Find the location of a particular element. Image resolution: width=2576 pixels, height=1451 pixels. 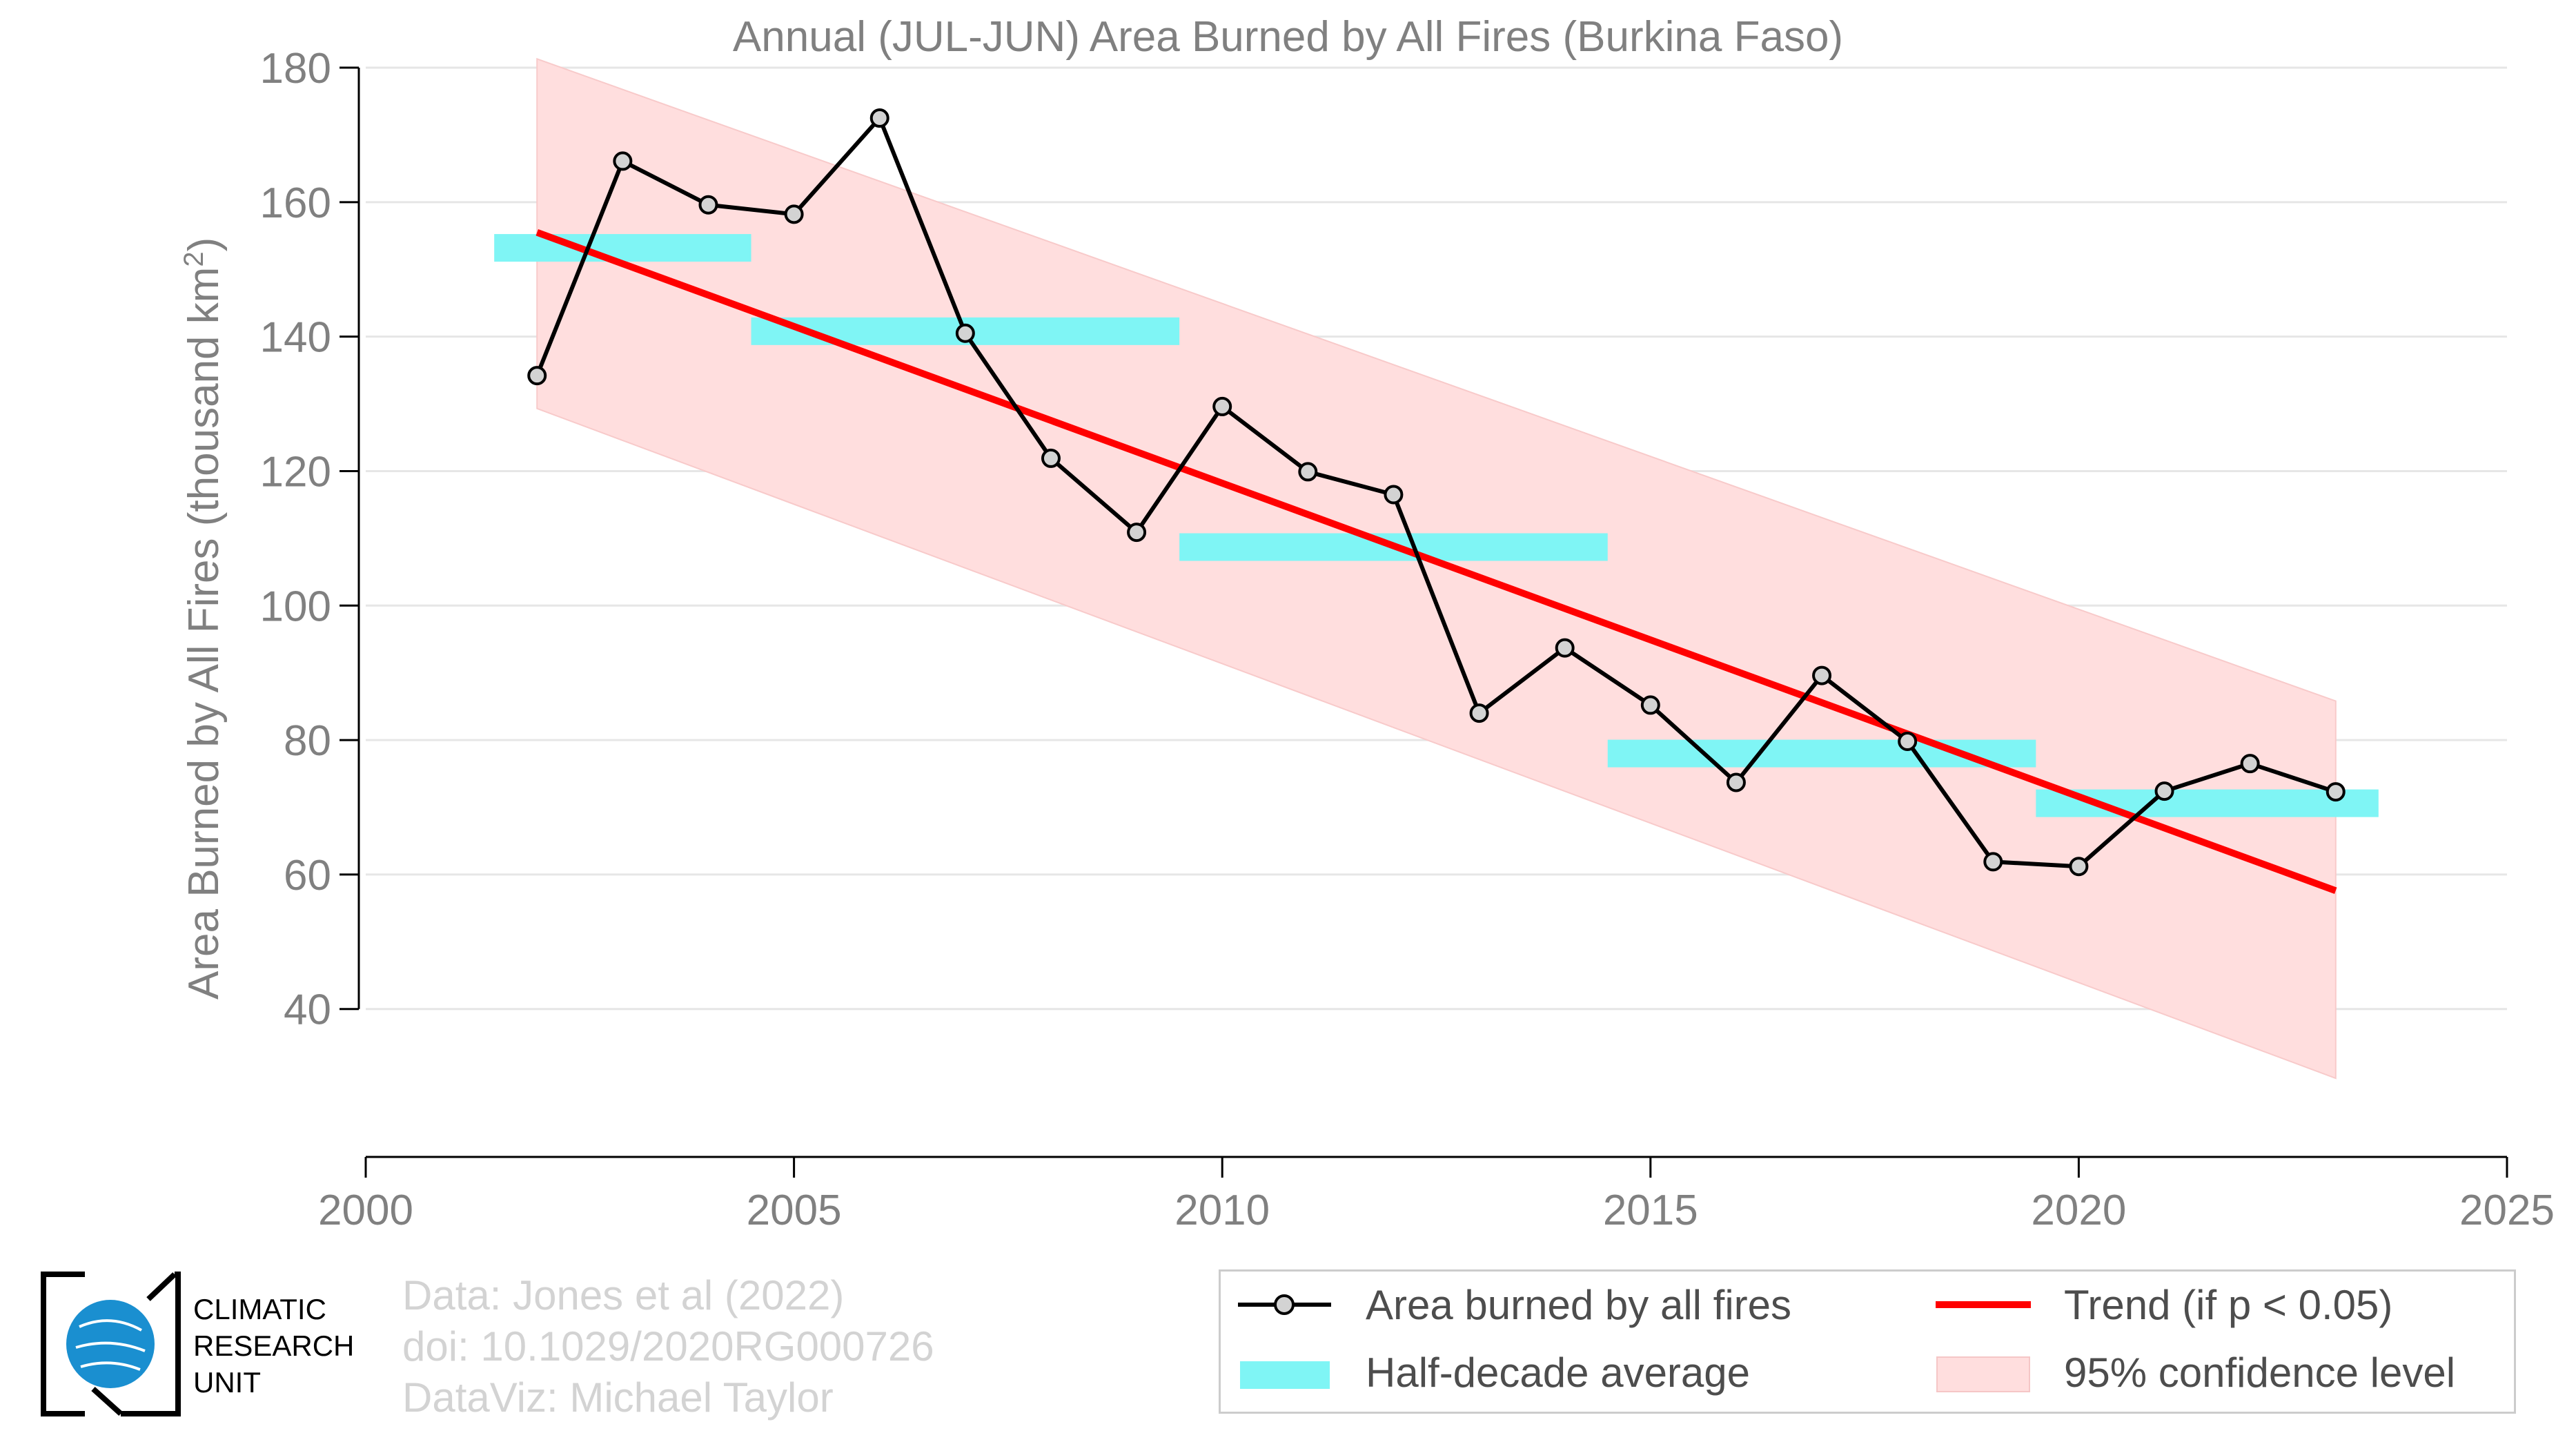

x-tick-label: 2020 is located at coordinates (2078, 1210).